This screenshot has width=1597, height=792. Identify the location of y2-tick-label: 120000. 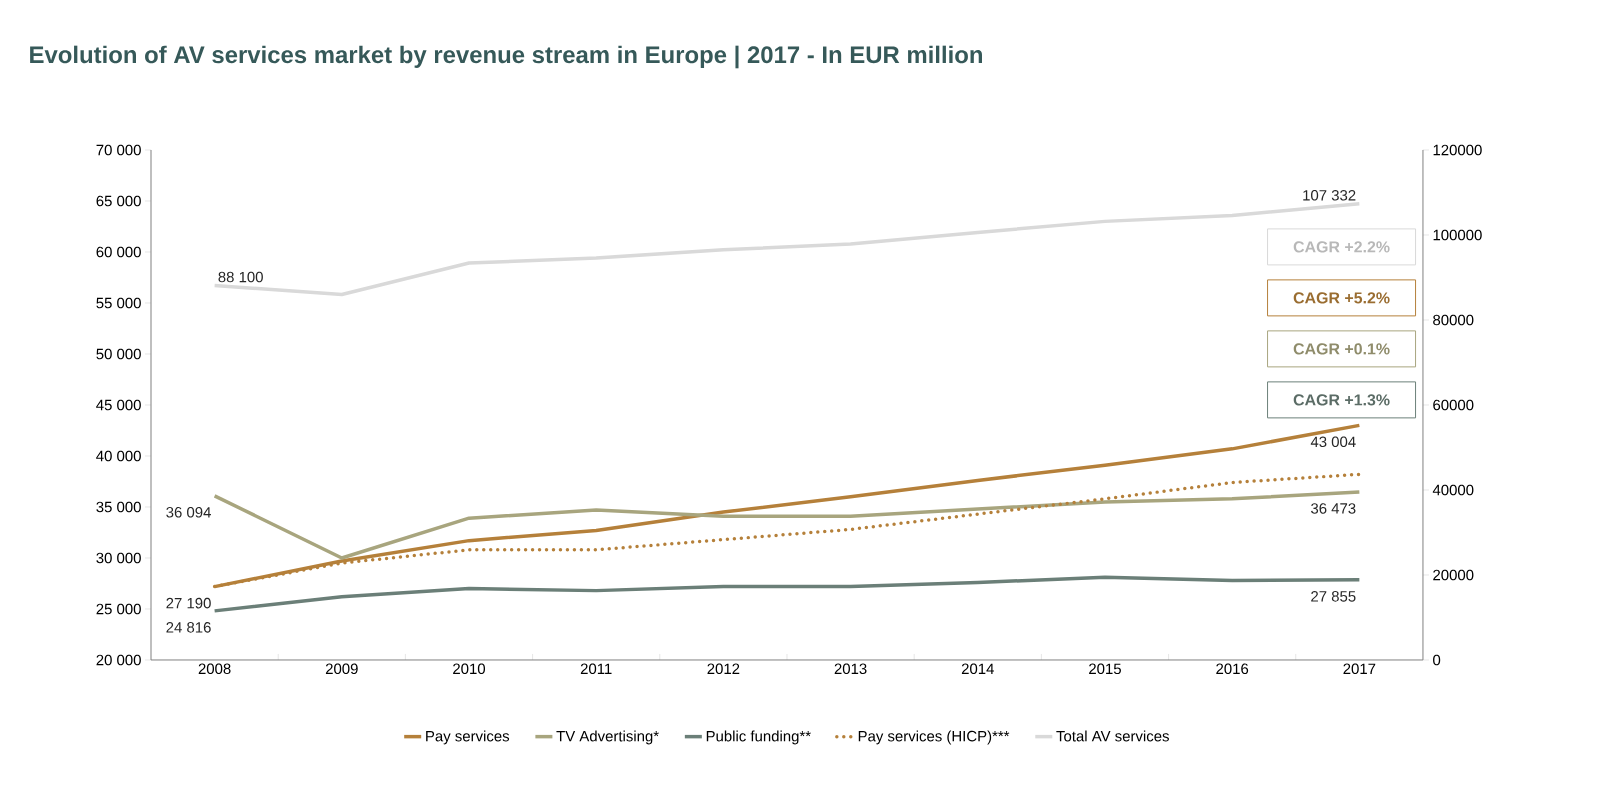
(1457, 150).